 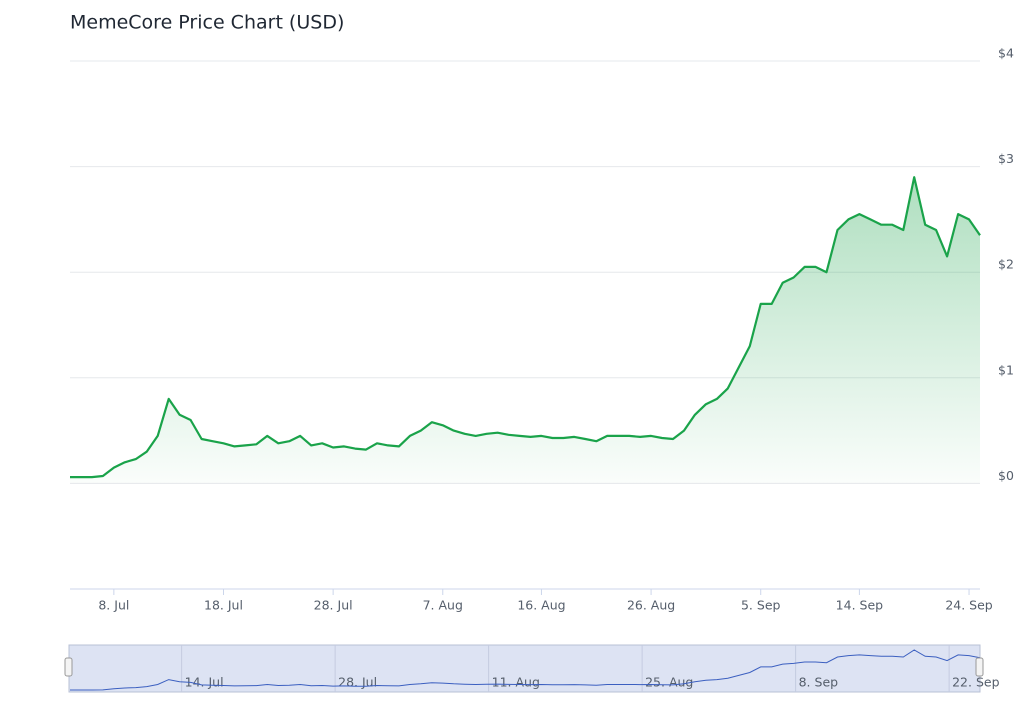 What do you see at coordinates (859, 605) in the screenshot?
I see `x-tick-label: 14. Sep` at bounding box center [859, 605].